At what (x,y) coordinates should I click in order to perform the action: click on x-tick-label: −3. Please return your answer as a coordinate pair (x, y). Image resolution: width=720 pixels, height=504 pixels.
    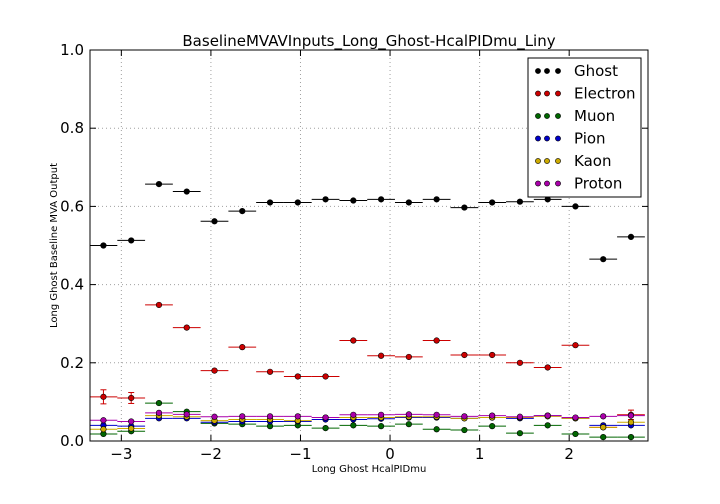
    Looking at the image, I should click on (121, 454).